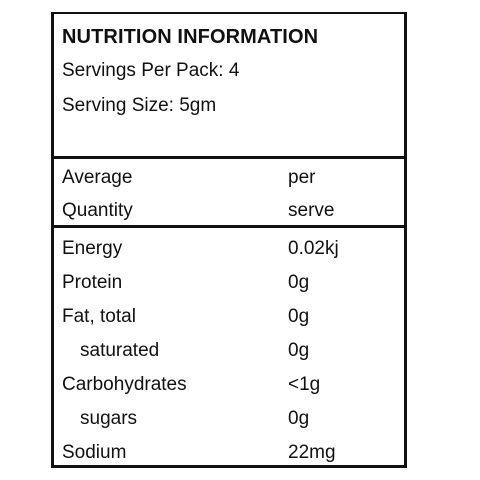  Describe the element at coordinates (229, 193) in the screenshot. I see `column-headers: Average Quantity per serve` at that location.